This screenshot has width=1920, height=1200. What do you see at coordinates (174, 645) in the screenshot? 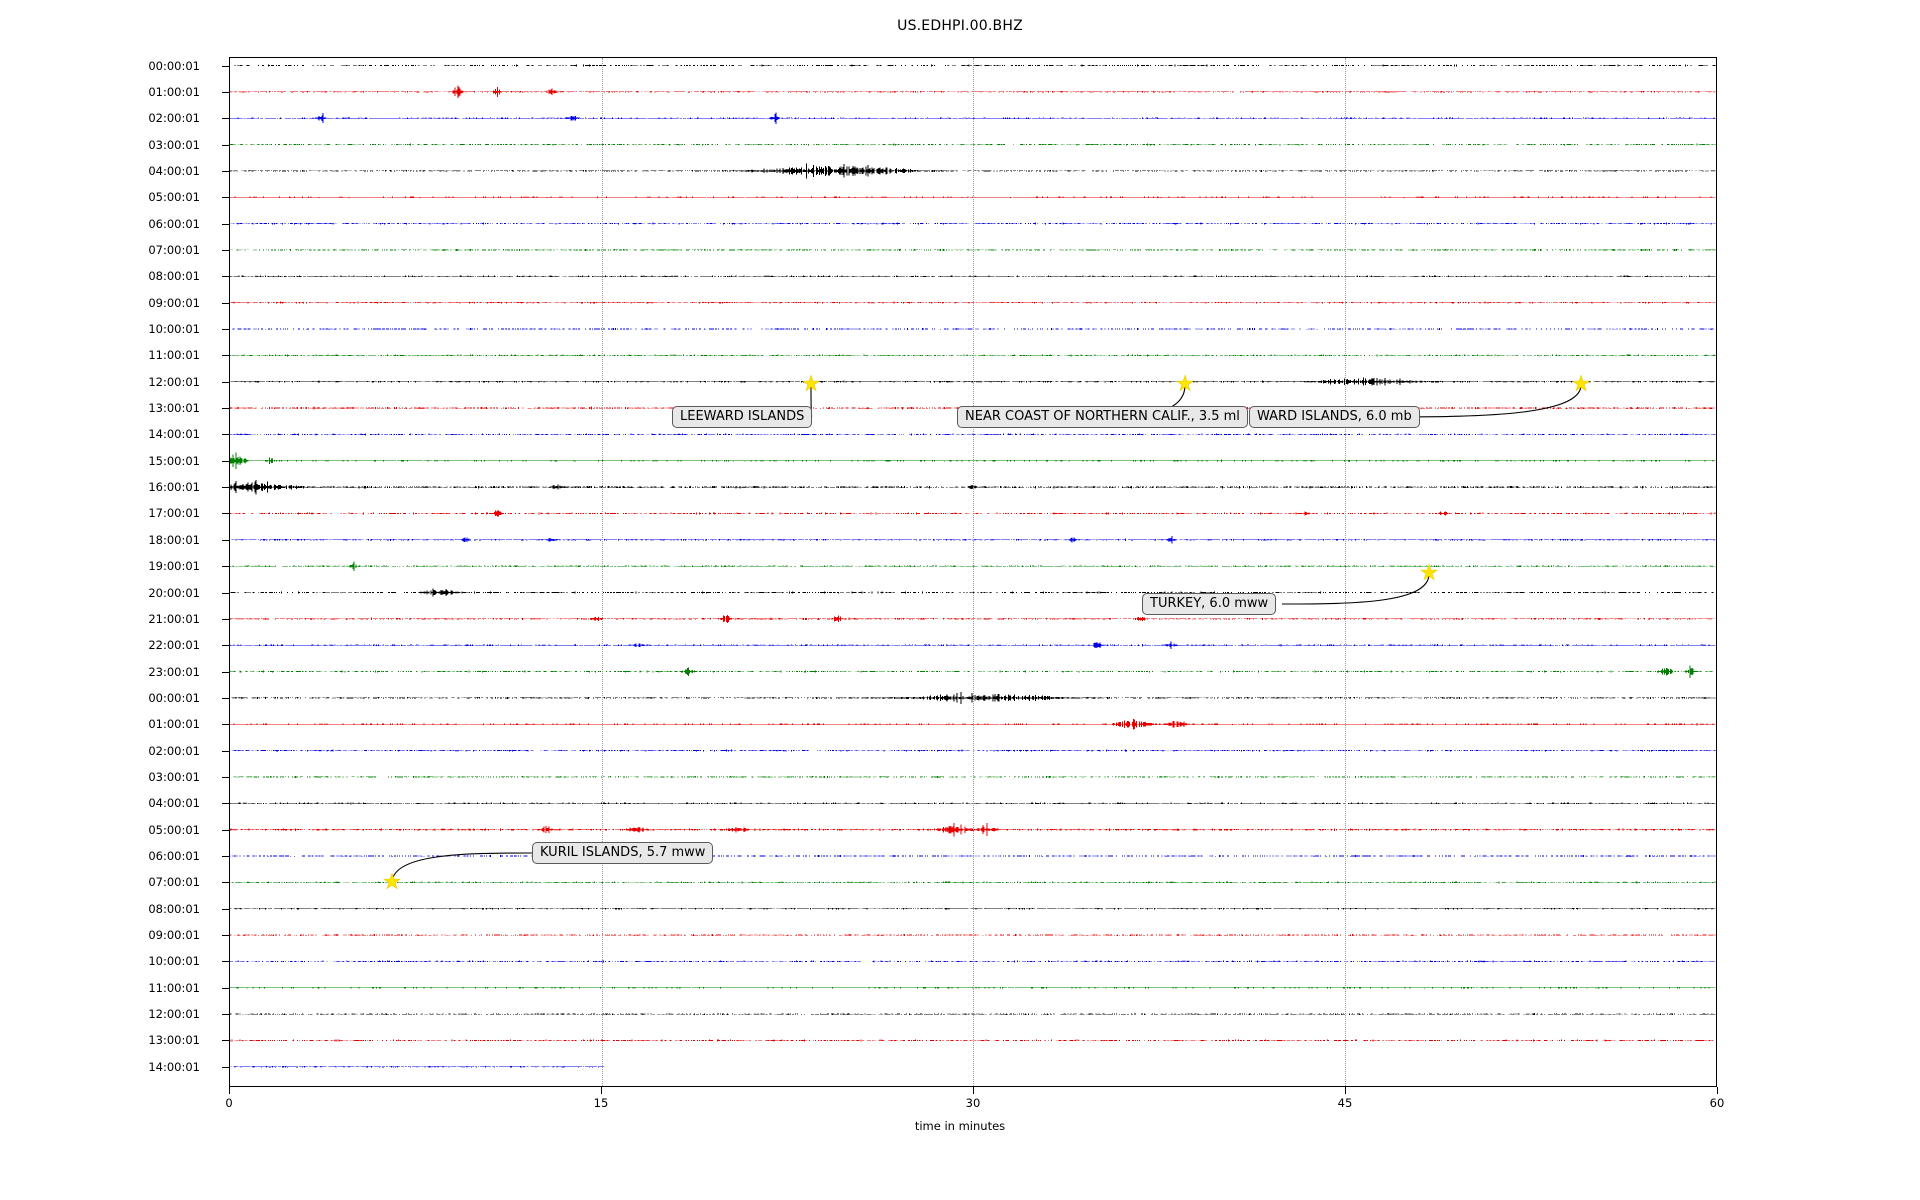
I see `y-axis-tick-label: 22:00:01` at bounding box center [174, 645].